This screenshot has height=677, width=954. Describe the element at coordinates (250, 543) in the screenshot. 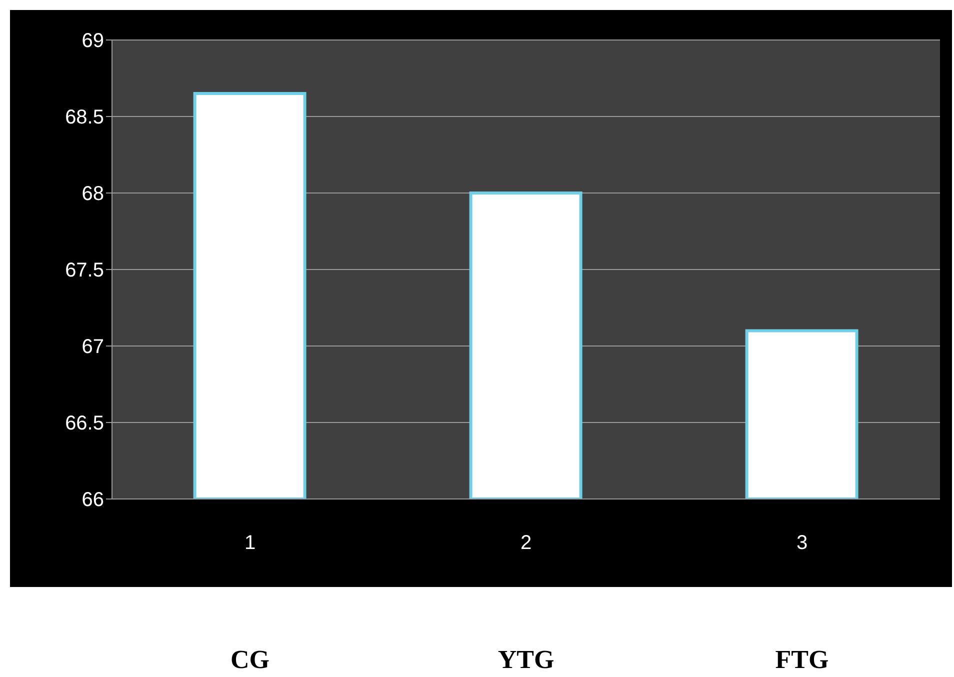

I see `x-tick-label: 1` at that location.